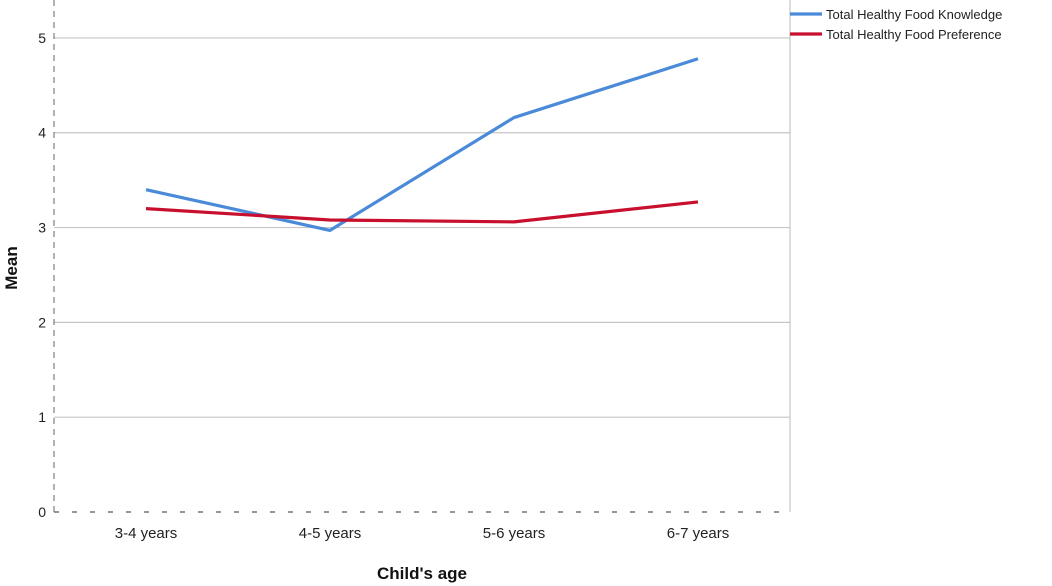  What do you see at coordinates (42, 228) in the screenshot?
I see `y-tick-label: 3` at bounding box center [42, 228].